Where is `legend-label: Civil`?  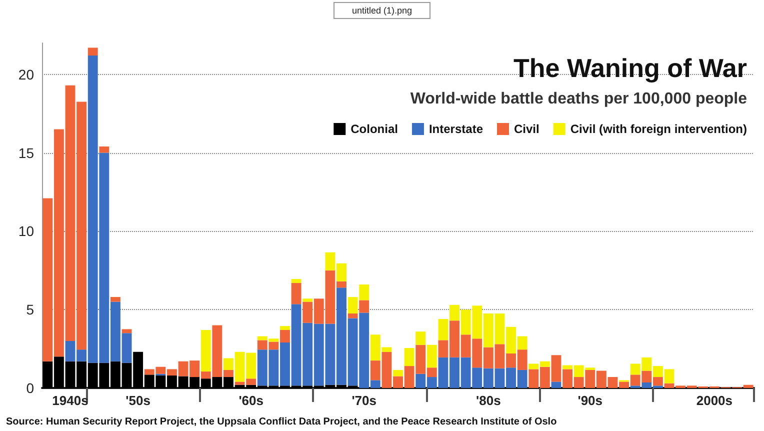
legend-label: Civil is located at coordinates (527, 129).